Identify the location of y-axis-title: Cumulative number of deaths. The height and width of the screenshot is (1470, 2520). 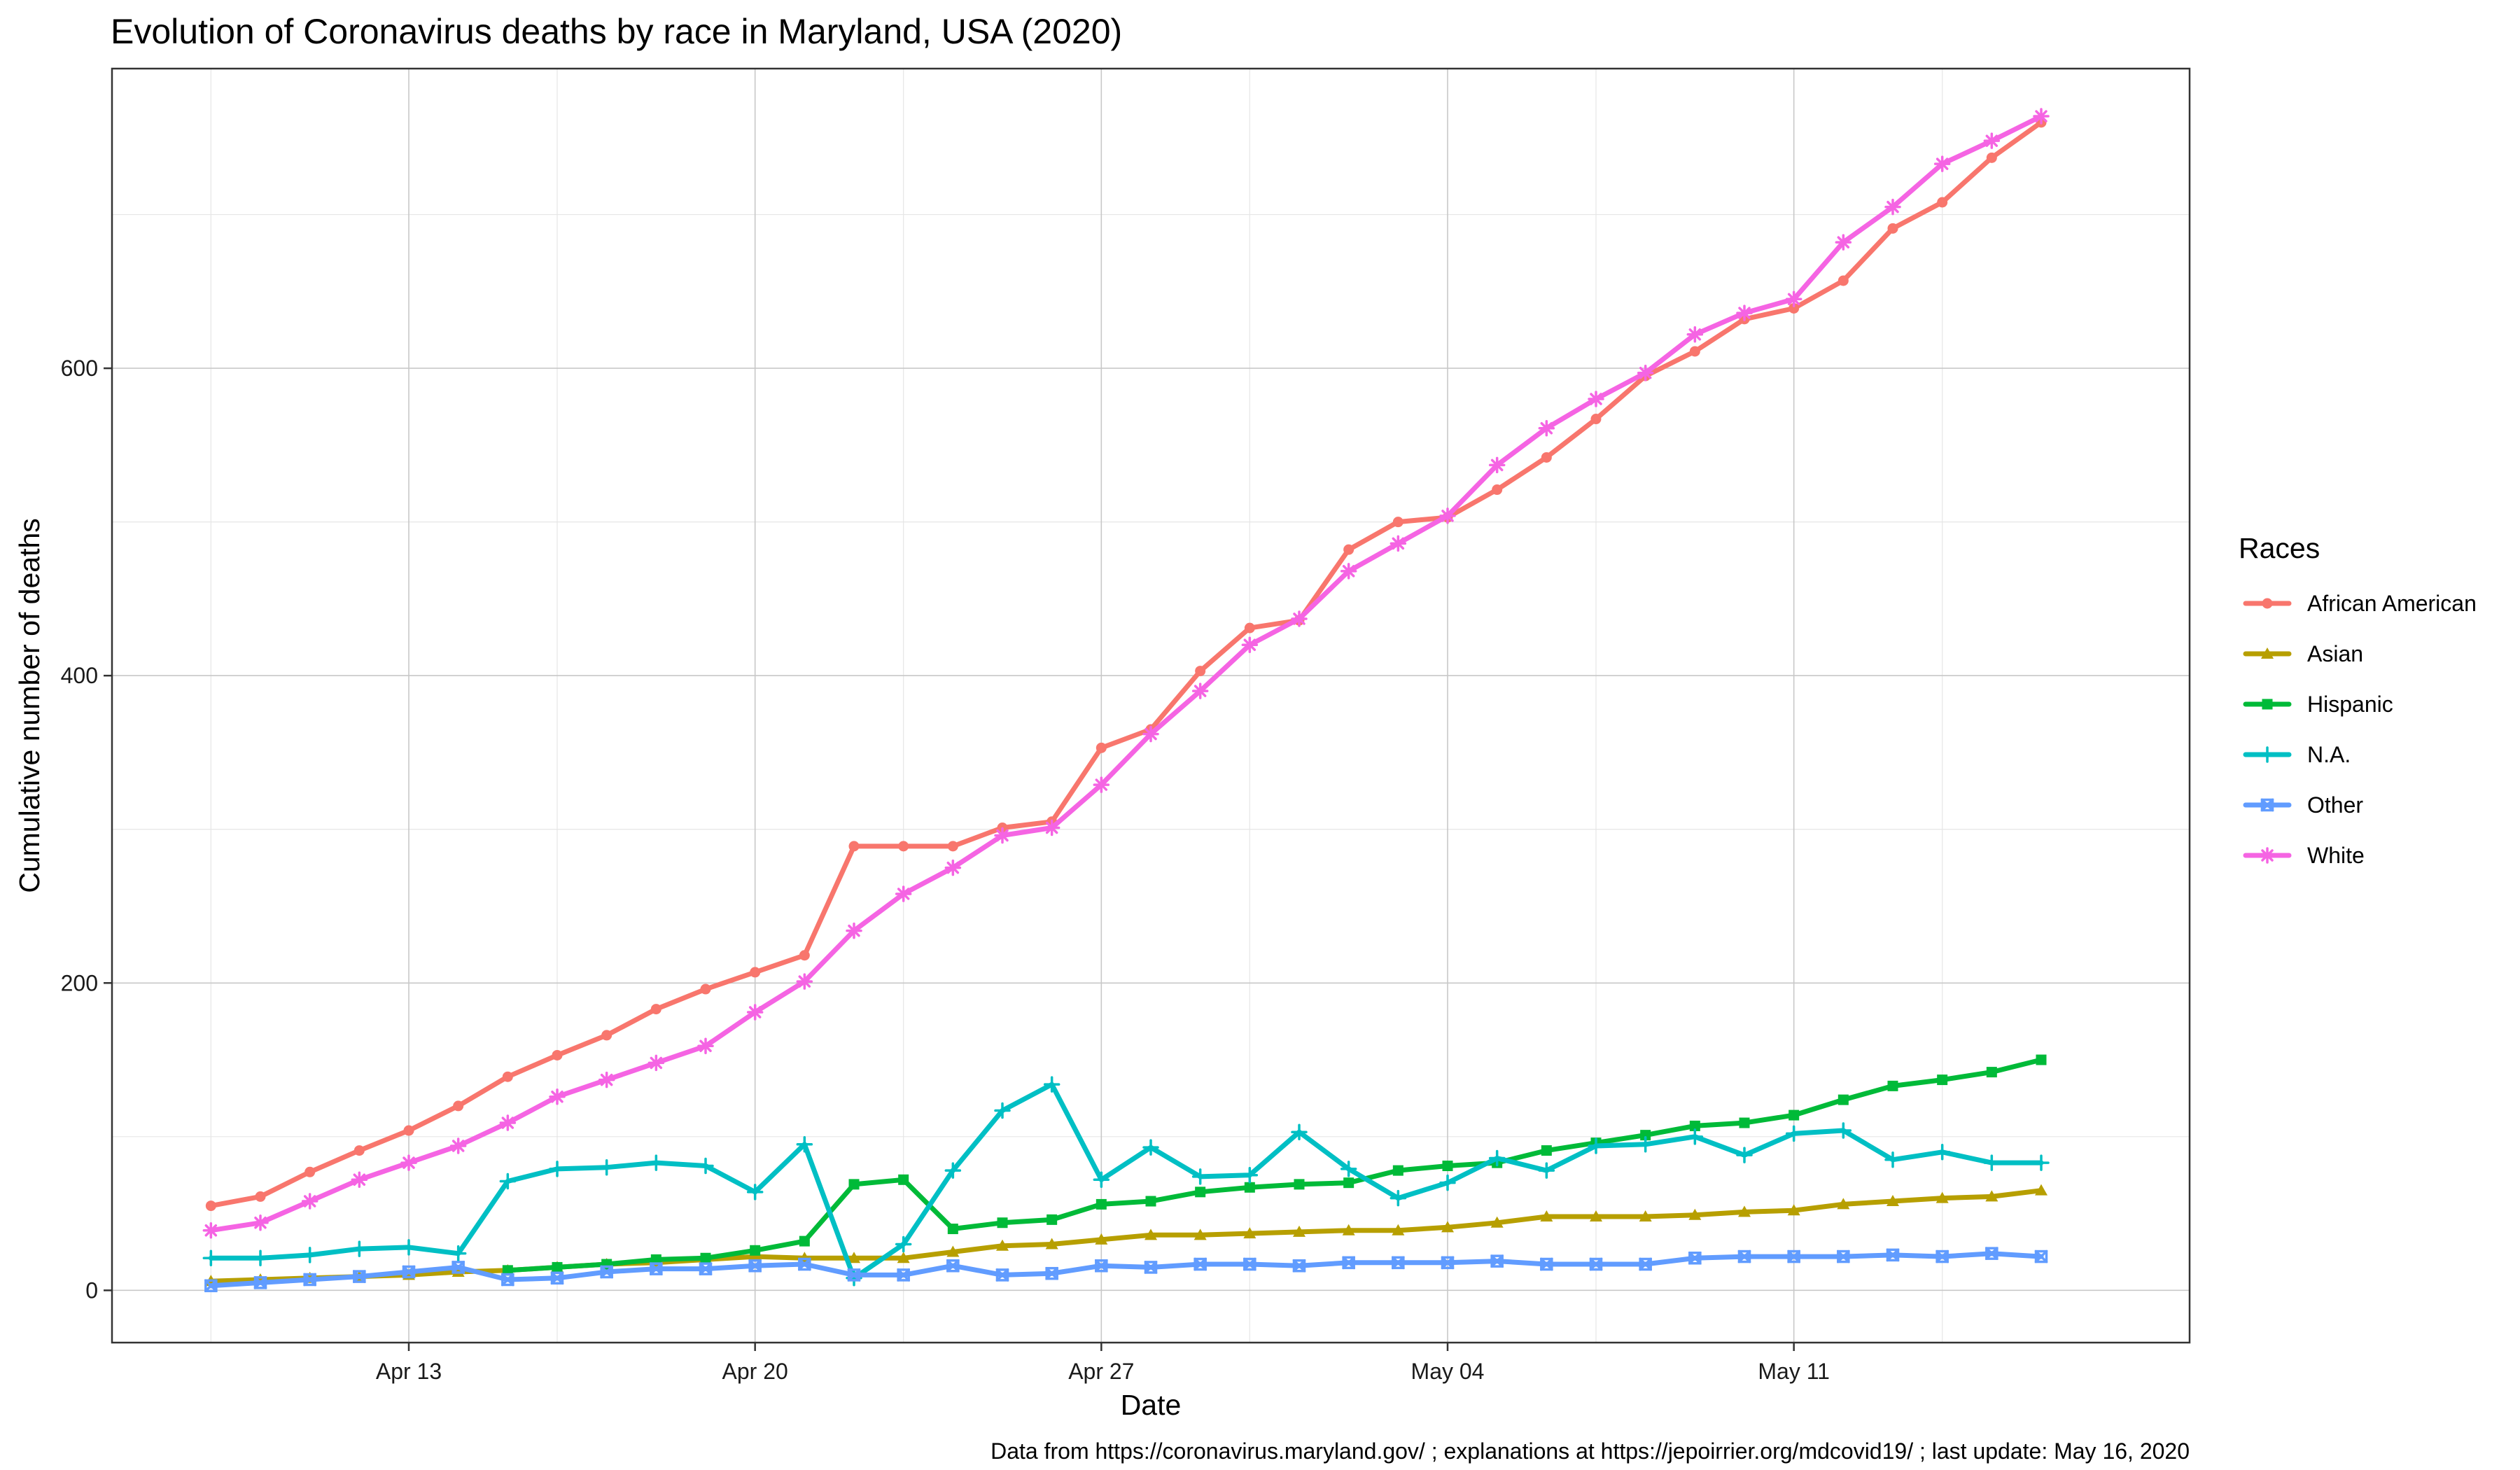
(29, 705).